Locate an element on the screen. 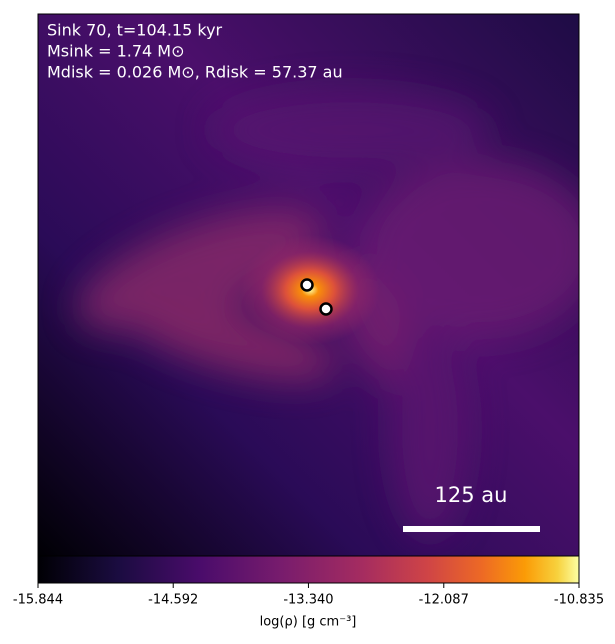 Image resolution: width=615 pixels, height=644 pixels. colorbar-tick-label: -12.087 is located at coordinates (444, 600).